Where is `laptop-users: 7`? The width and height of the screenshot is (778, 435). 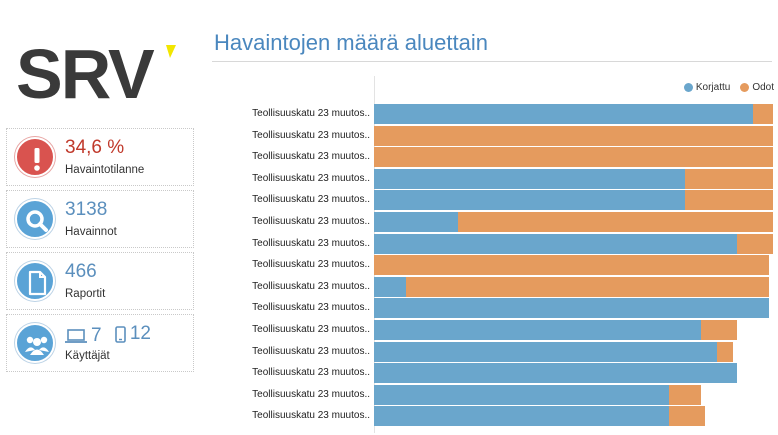 laptop-users: 7 is located at coordinates (83, 336).